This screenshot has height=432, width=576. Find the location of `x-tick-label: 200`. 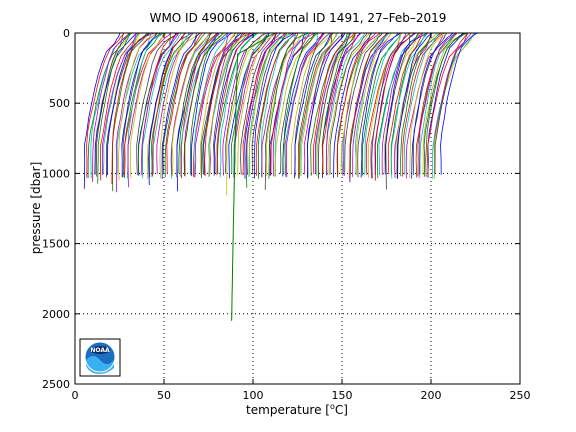

x-tick-label: 200 is located at coordinates (431, 395).